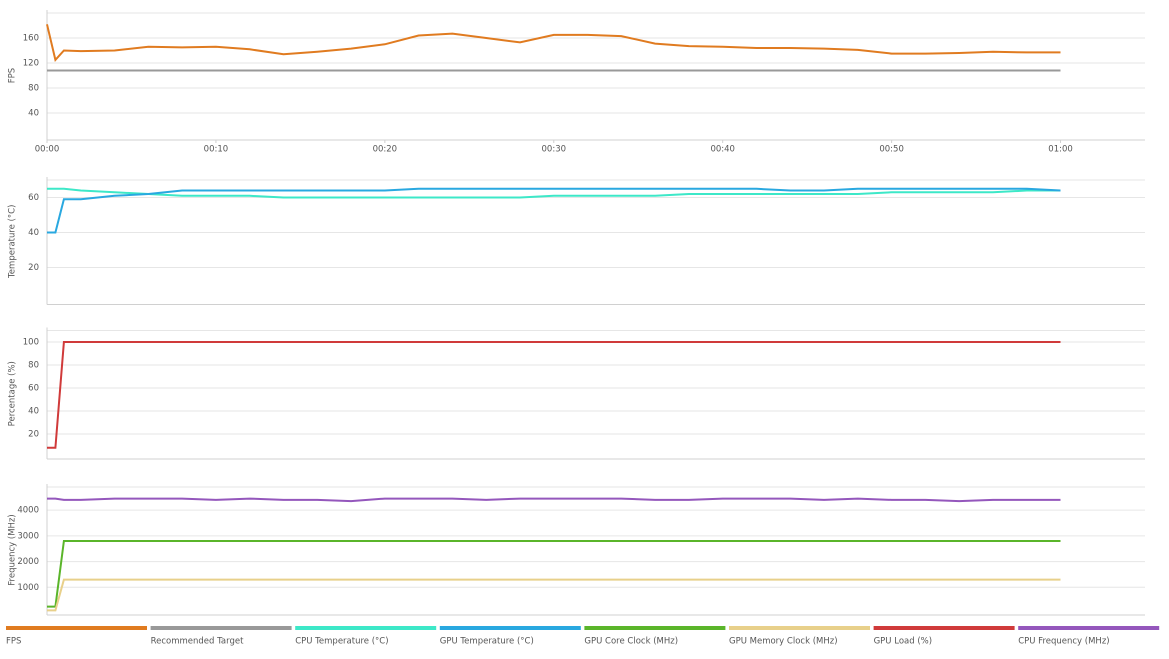 The width and height of the screenshot is (1169, 659). I want to click on legend-label: CPU Temperature (°C), so click(341, 642).